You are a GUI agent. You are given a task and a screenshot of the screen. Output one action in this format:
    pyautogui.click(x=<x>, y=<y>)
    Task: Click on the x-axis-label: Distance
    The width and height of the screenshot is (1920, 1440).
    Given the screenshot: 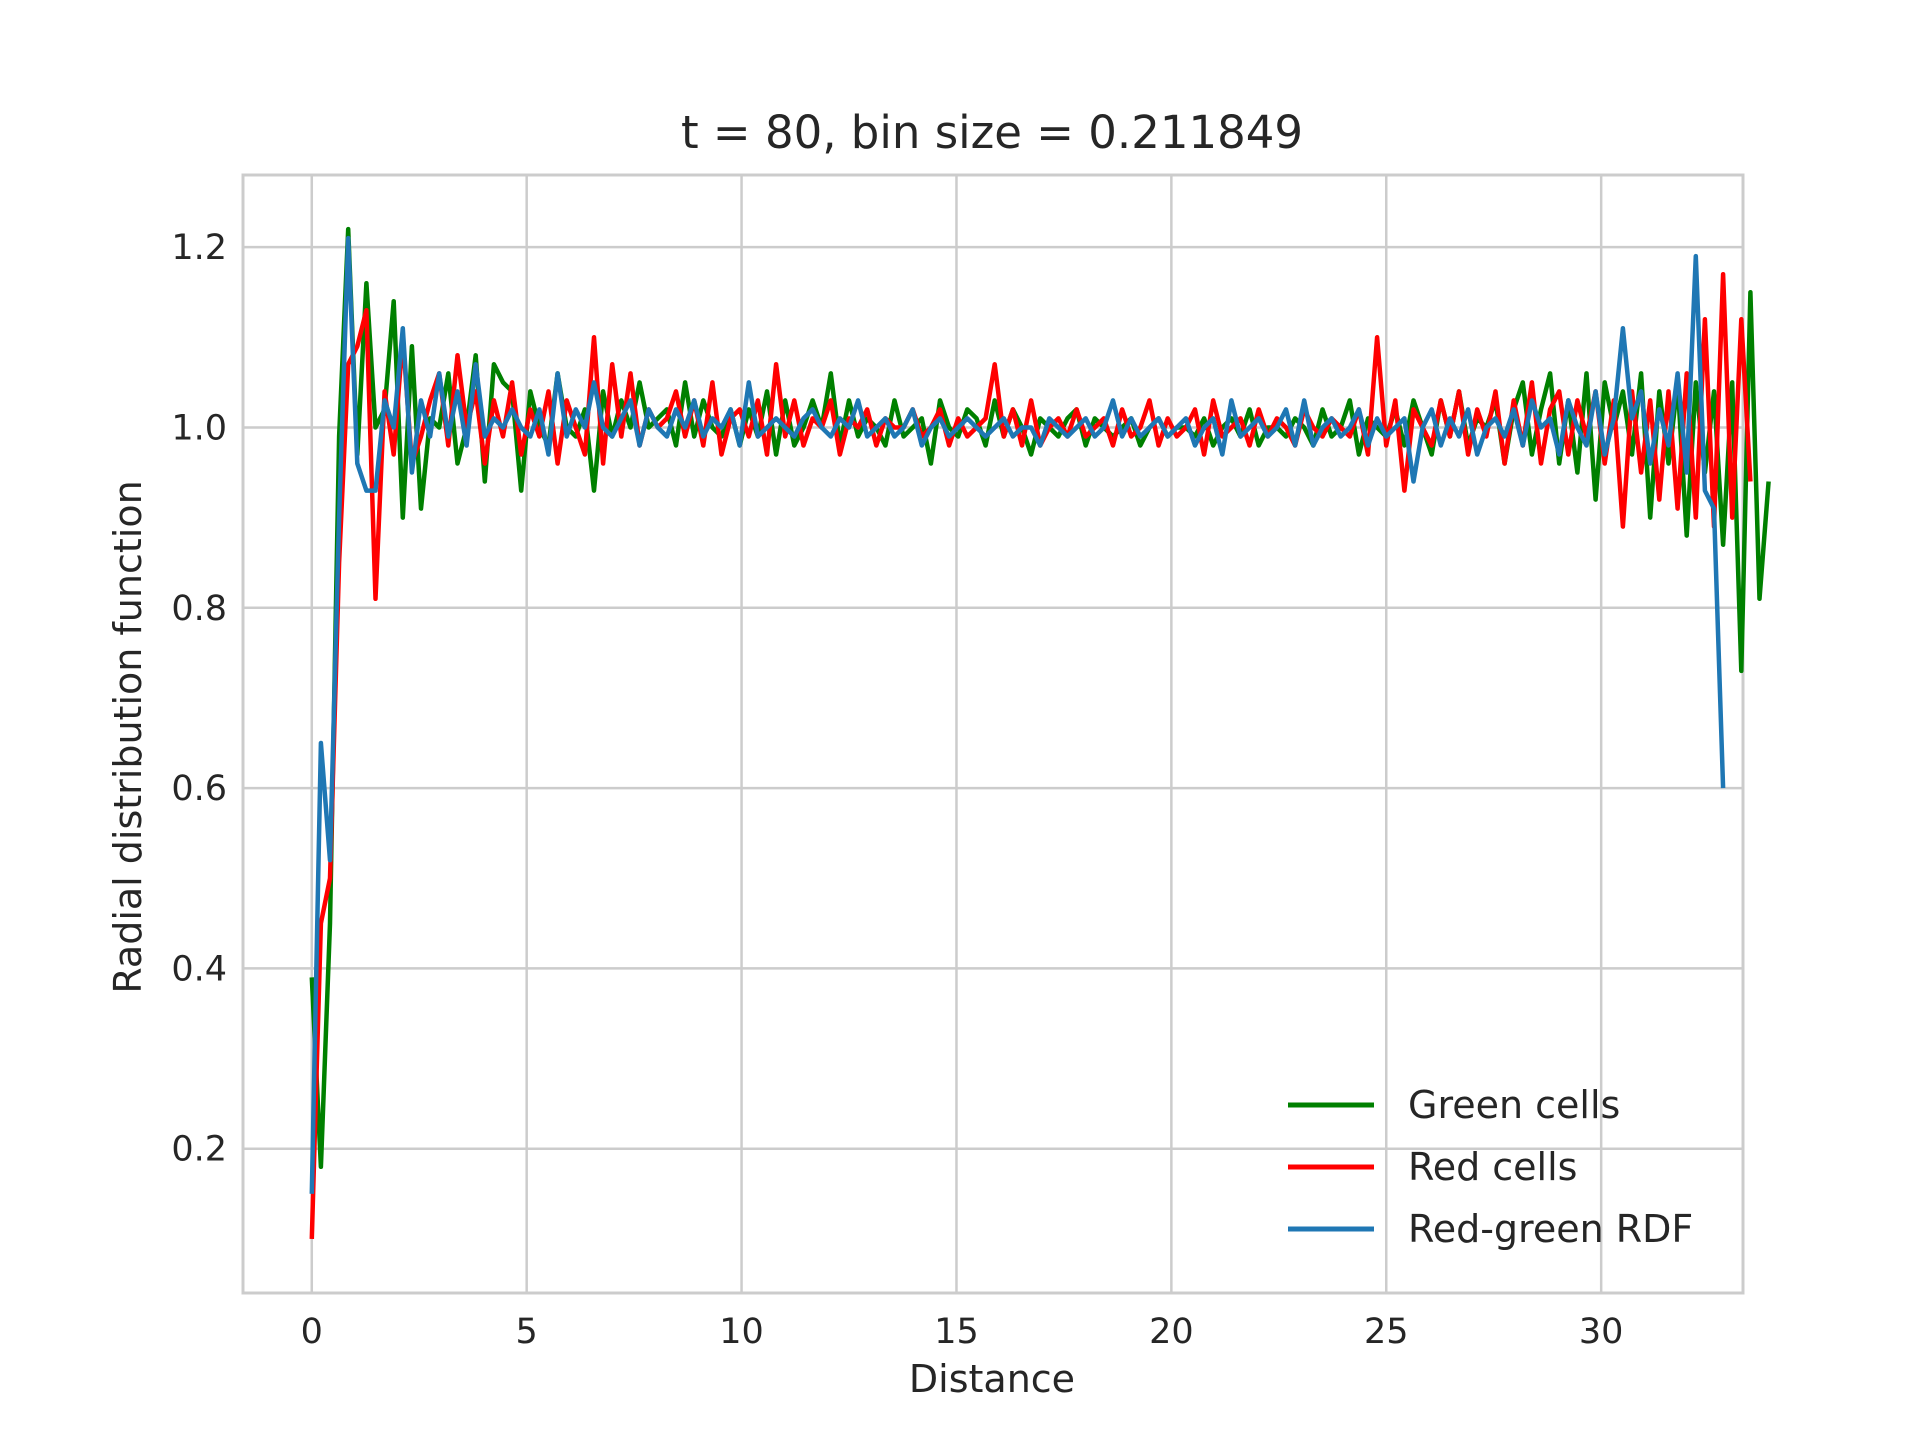 What is the action you would take?
    pyautogui.click(x=992, y=1379)
    